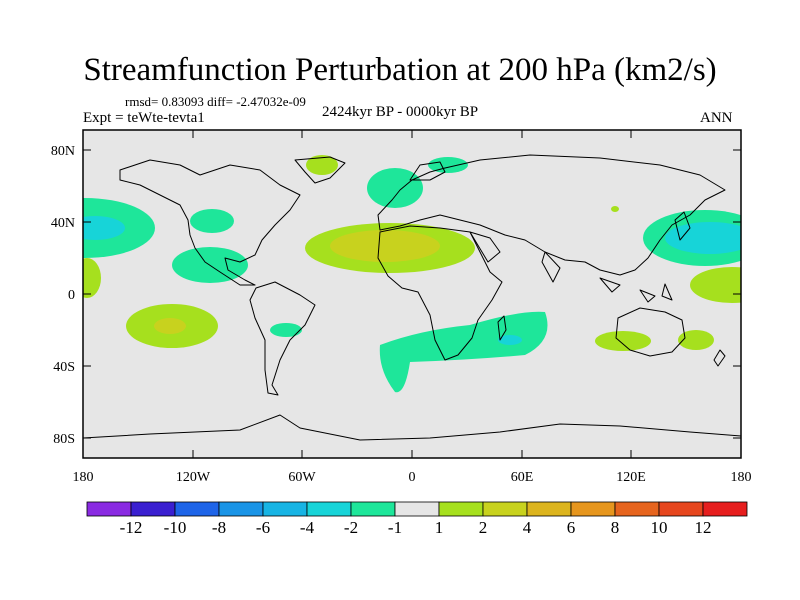  I want to click on rmsd-diff-stats: rmsd= 0.83093 diff= -2.47032e-09, so click(215, 101).